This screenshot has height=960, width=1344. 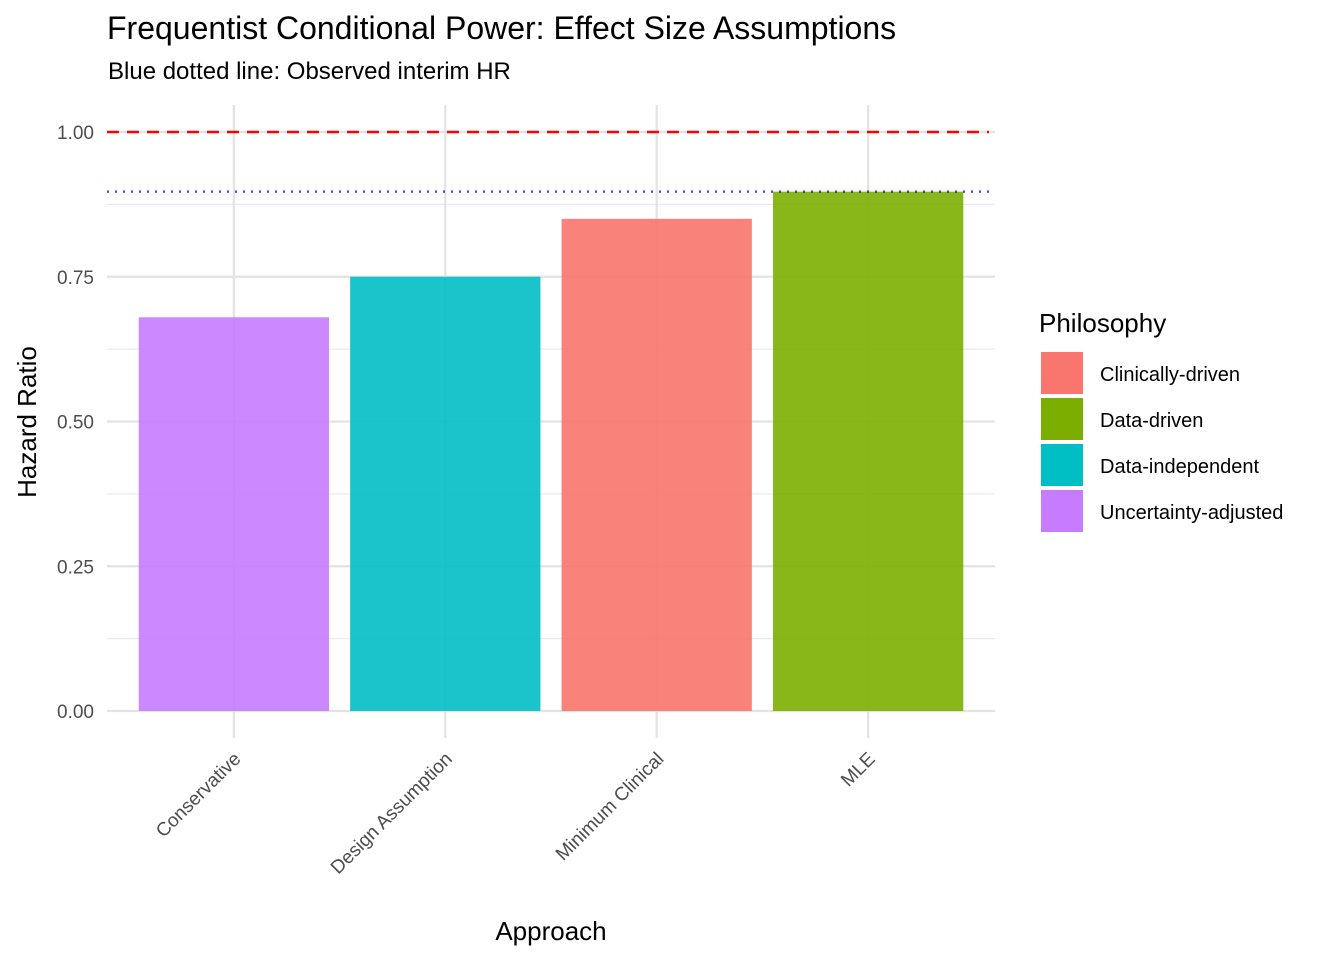 What do you see at coordinates (1191, 513) in the screenshot?
I see `legend-label: Uncertainty-adjusted` at bounding box center [1191, 513].